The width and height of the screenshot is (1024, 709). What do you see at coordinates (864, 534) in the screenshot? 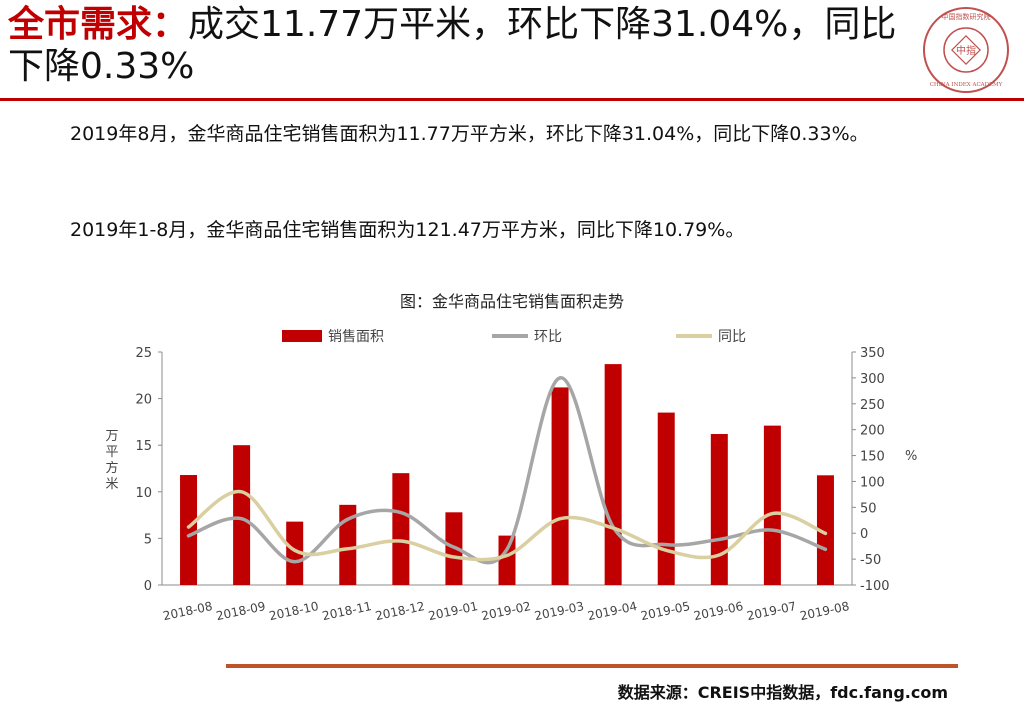
I see `right-tick-label: 0` at bounding box center [864, 534].